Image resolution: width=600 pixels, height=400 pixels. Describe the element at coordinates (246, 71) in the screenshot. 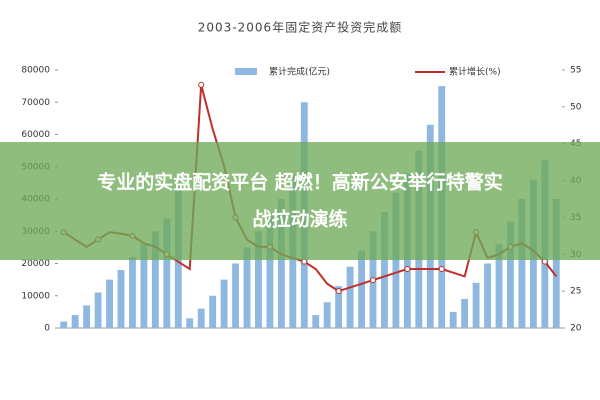

I see `legend-swatch` at that location.